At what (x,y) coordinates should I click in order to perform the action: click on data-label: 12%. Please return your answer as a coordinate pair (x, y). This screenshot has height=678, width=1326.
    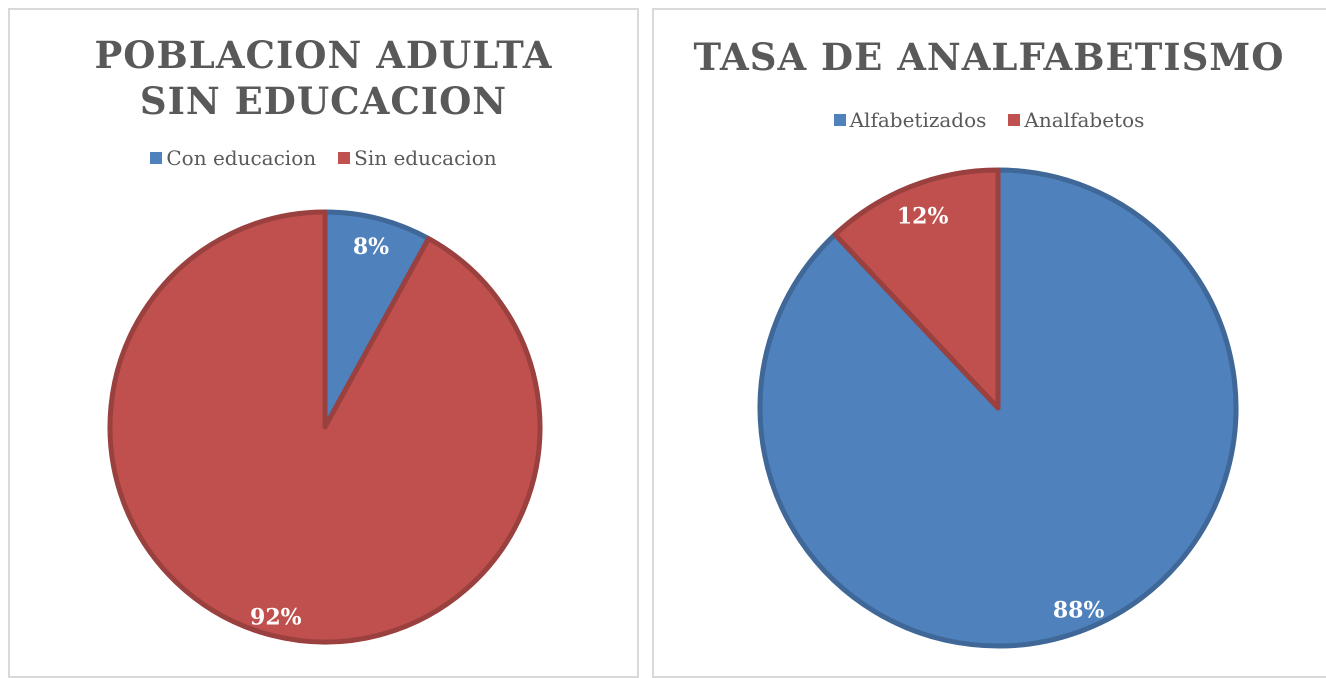
    Looking at the image, I should click on (923, 217).